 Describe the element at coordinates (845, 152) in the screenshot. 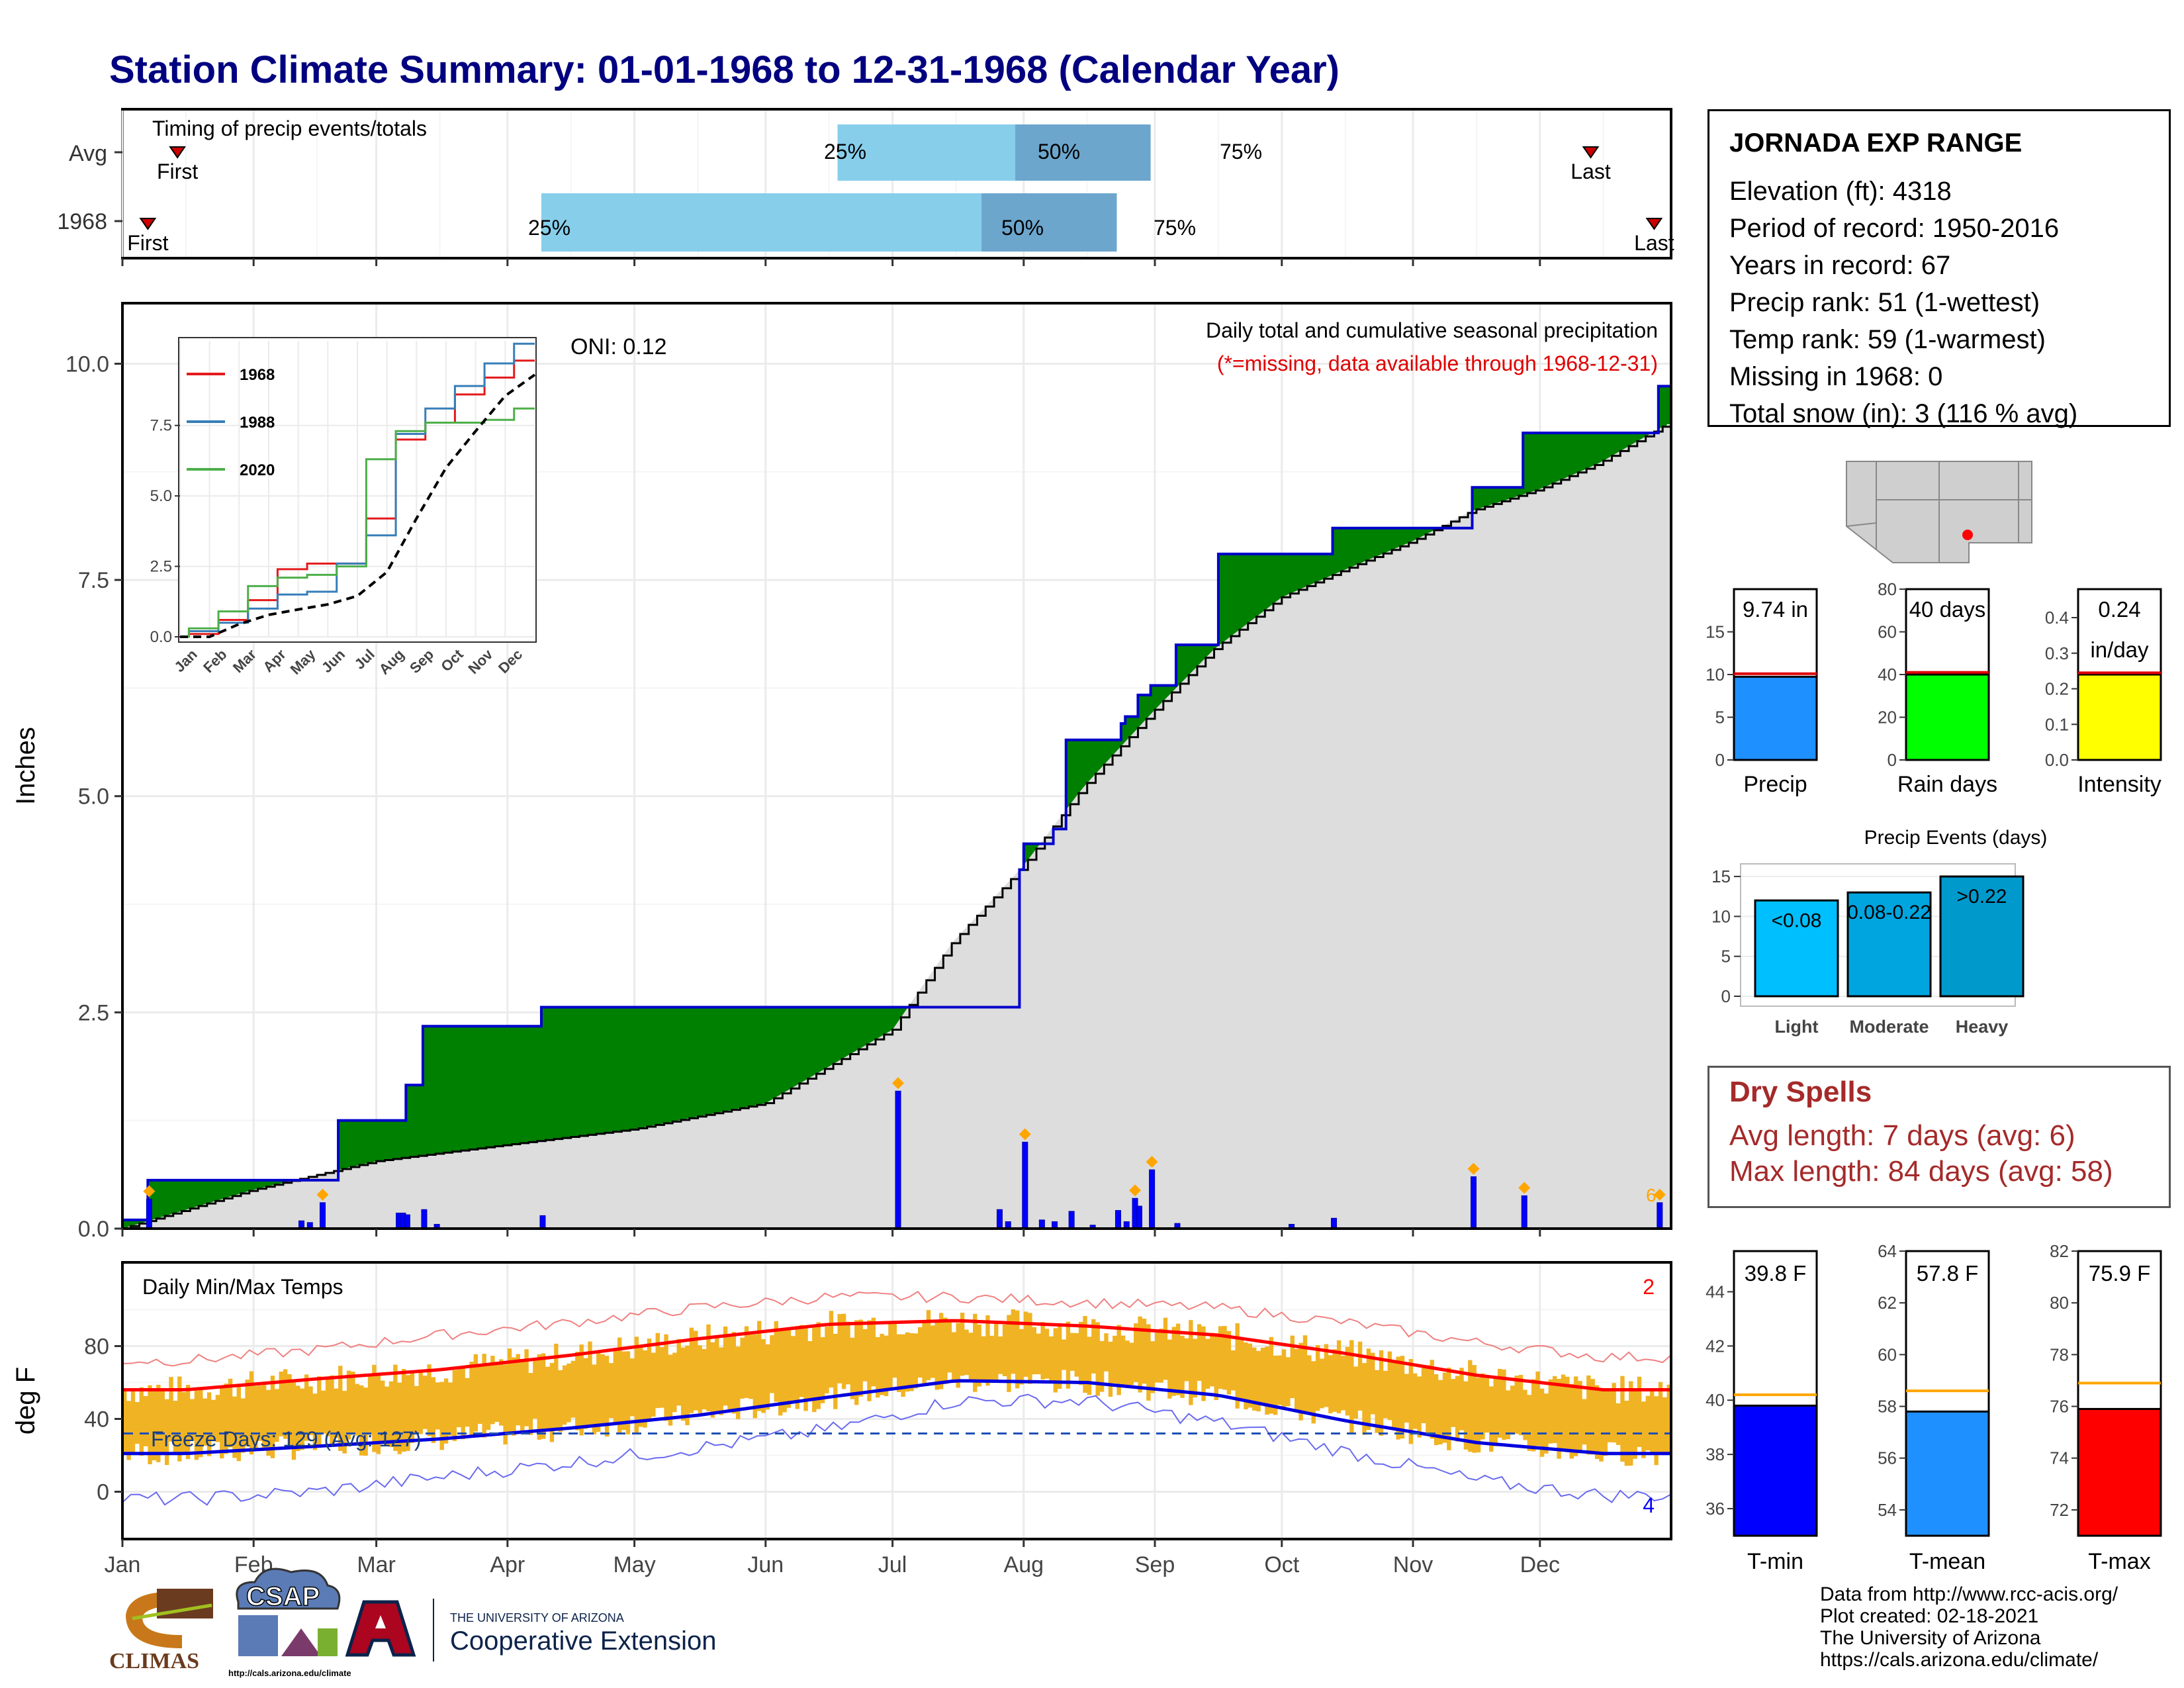

I see `timing-pct-label: 25%` at that location.